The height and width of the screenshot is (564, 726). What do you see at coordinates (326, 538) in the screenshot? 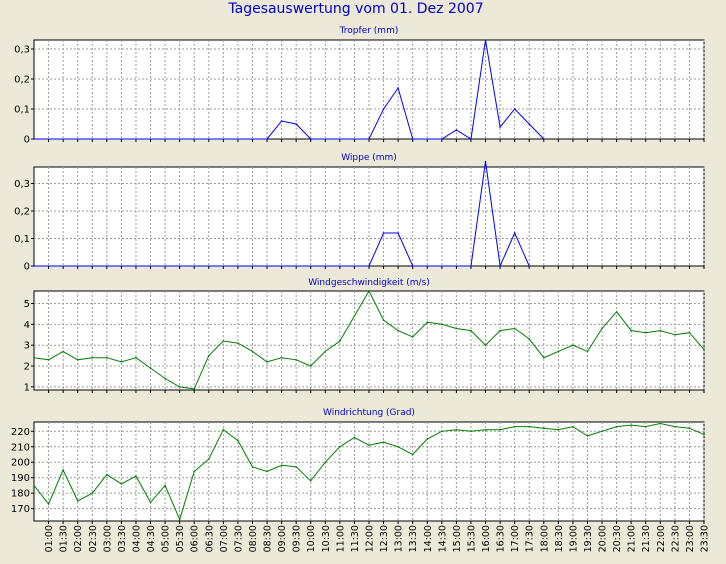
I see `x-tick-label: 10:30` at bounding box center [326, 538].